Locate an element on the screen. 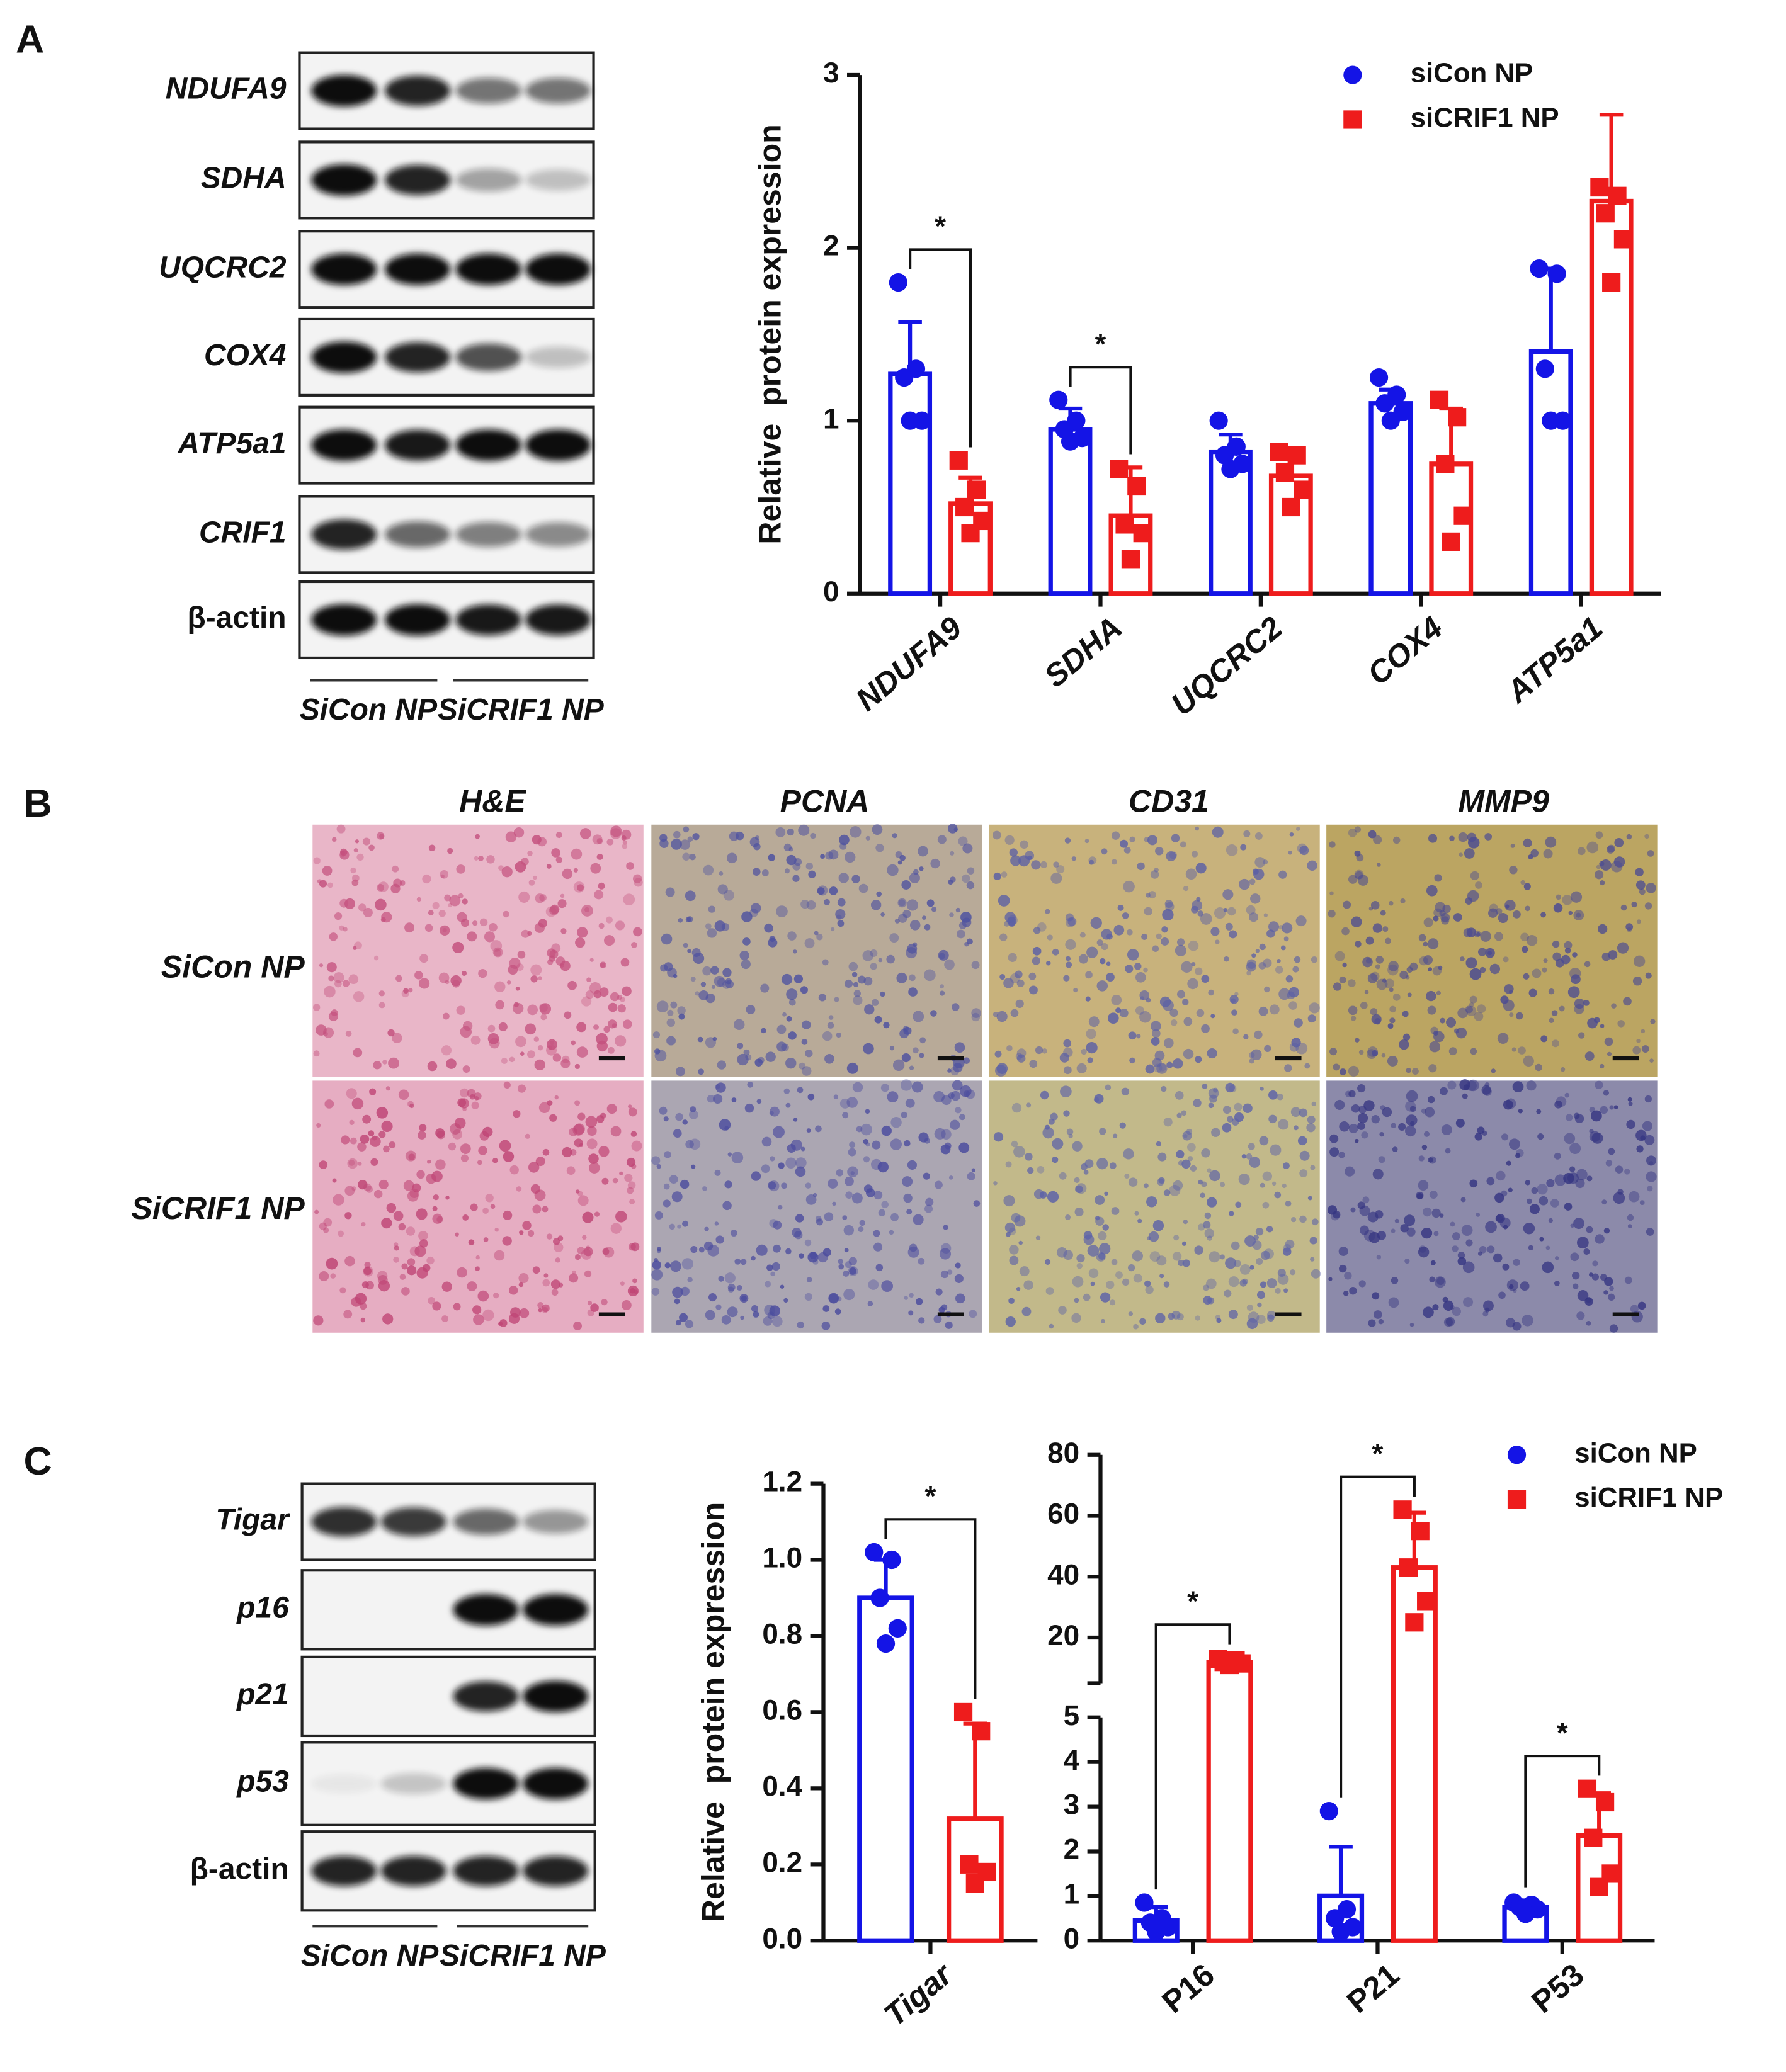  bar is located at coordinates (1451, 528).